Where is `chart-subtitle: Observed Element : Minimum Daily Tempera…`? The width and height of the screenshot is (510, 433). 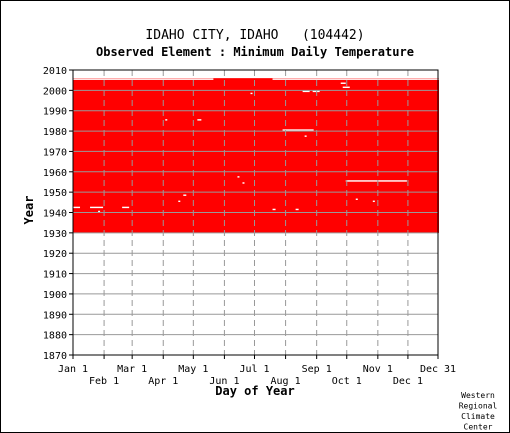 chart-subtitle: Observed Element : Minimum Daily Tempera… is located at coordinates (255, 52).